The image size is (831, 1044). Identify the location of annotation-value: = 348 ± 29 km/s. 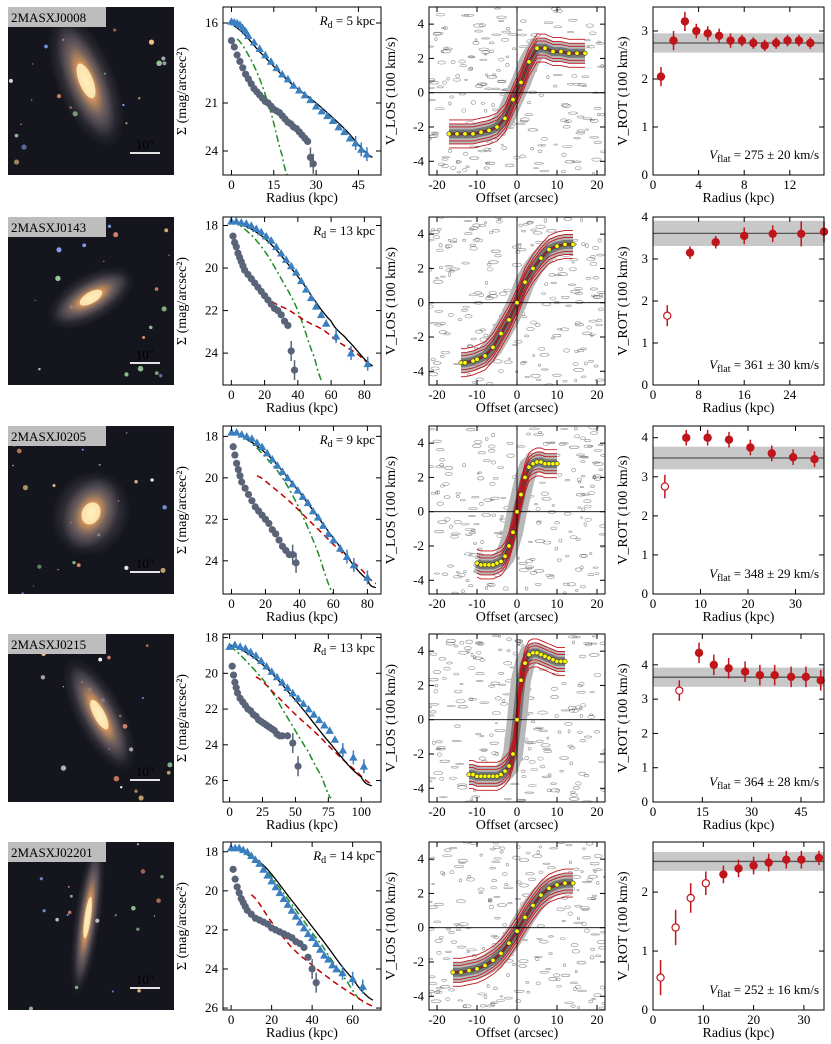
(775, 573).